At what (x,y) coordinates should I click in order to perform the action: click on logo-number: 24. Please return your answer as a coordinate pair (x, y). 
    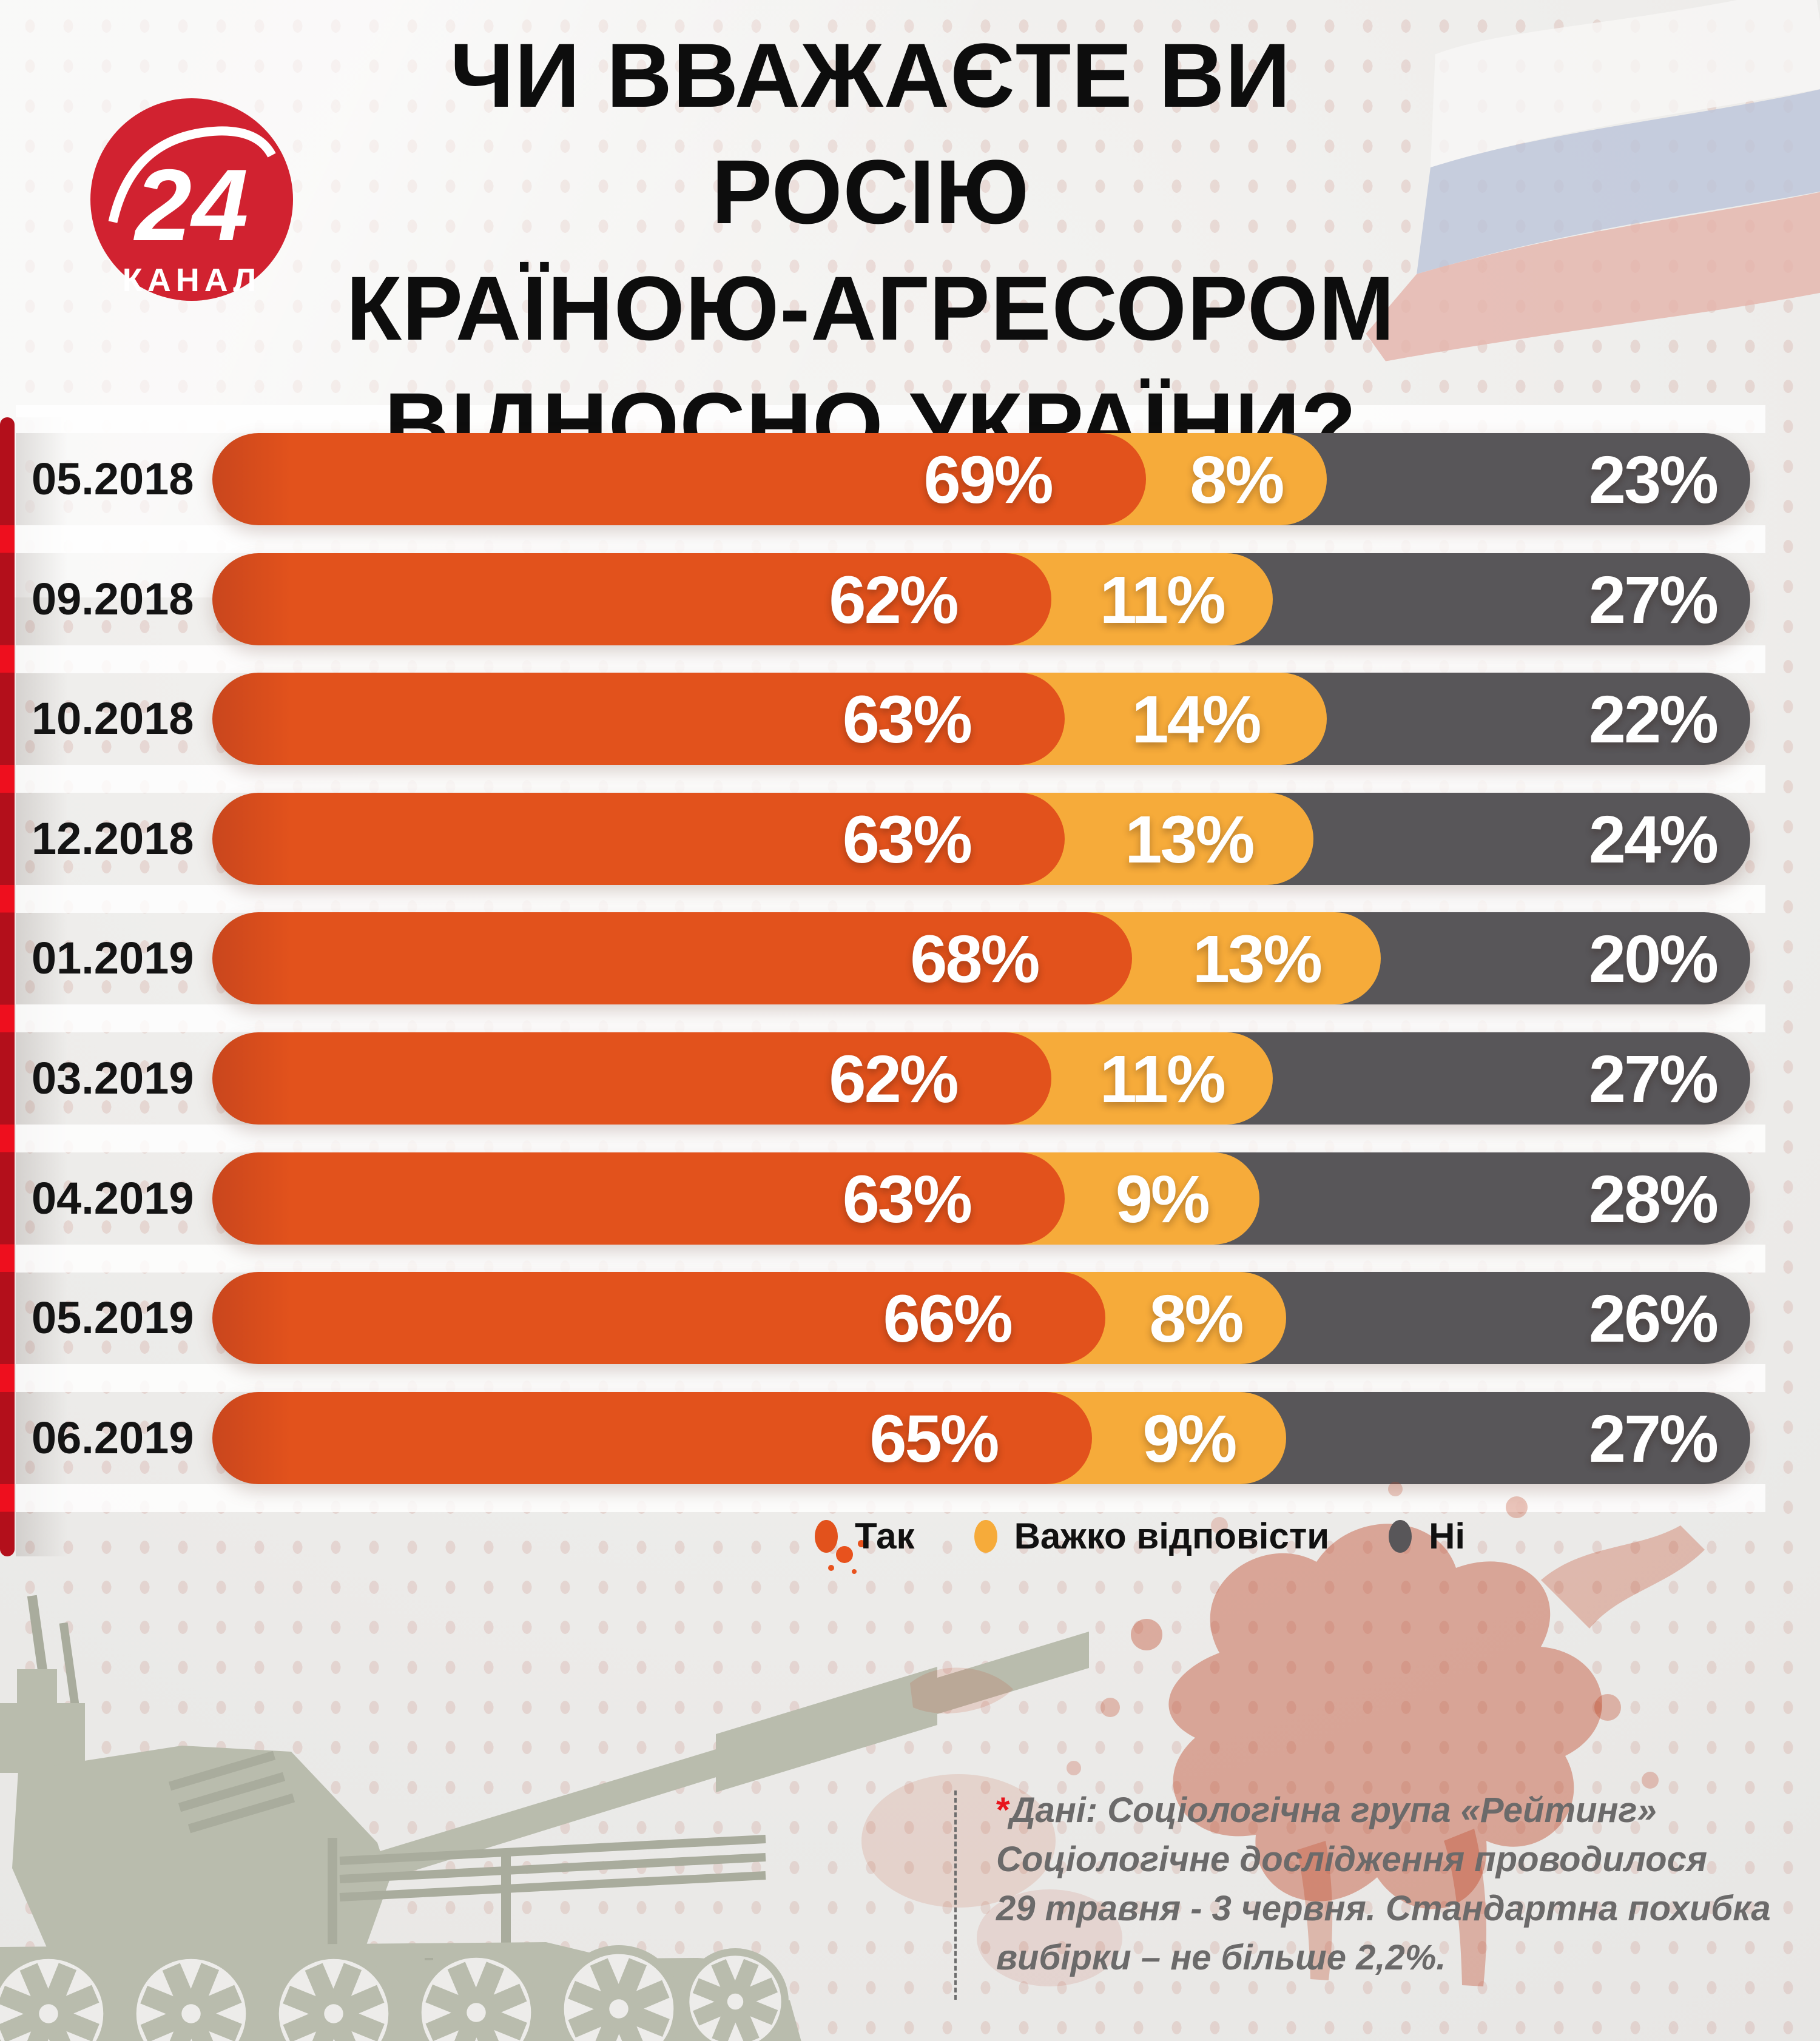
    Looking at the image, I should click on (191, 205).